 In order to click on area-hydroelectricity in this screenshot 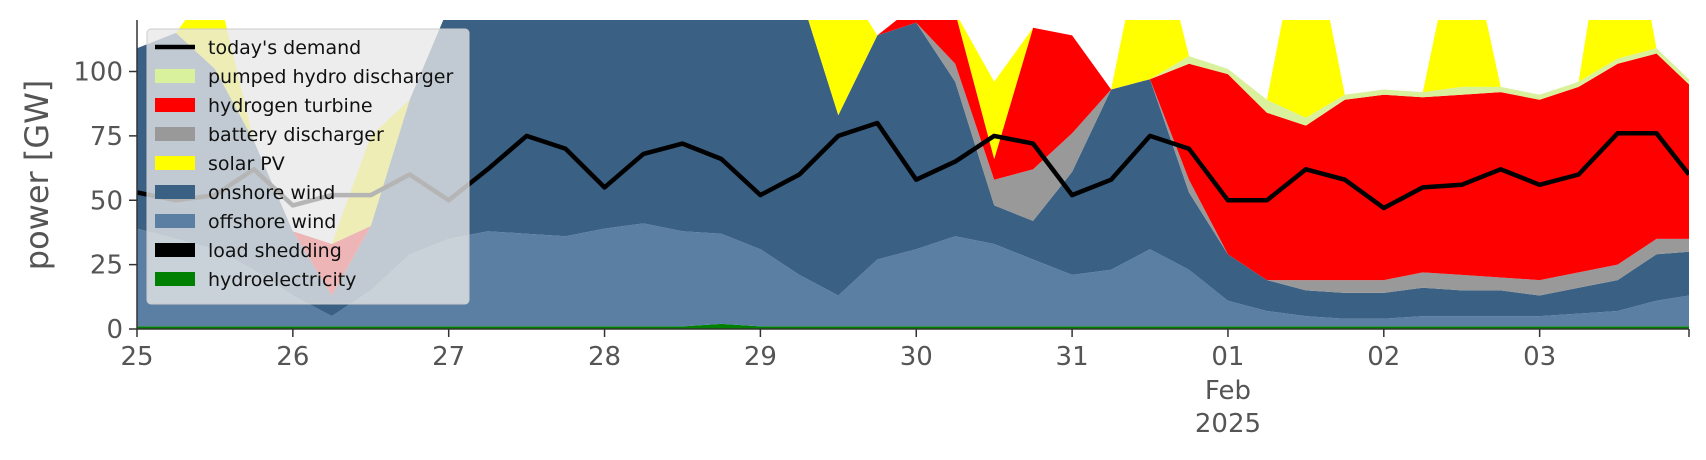, I will do `click(913, 326)`.